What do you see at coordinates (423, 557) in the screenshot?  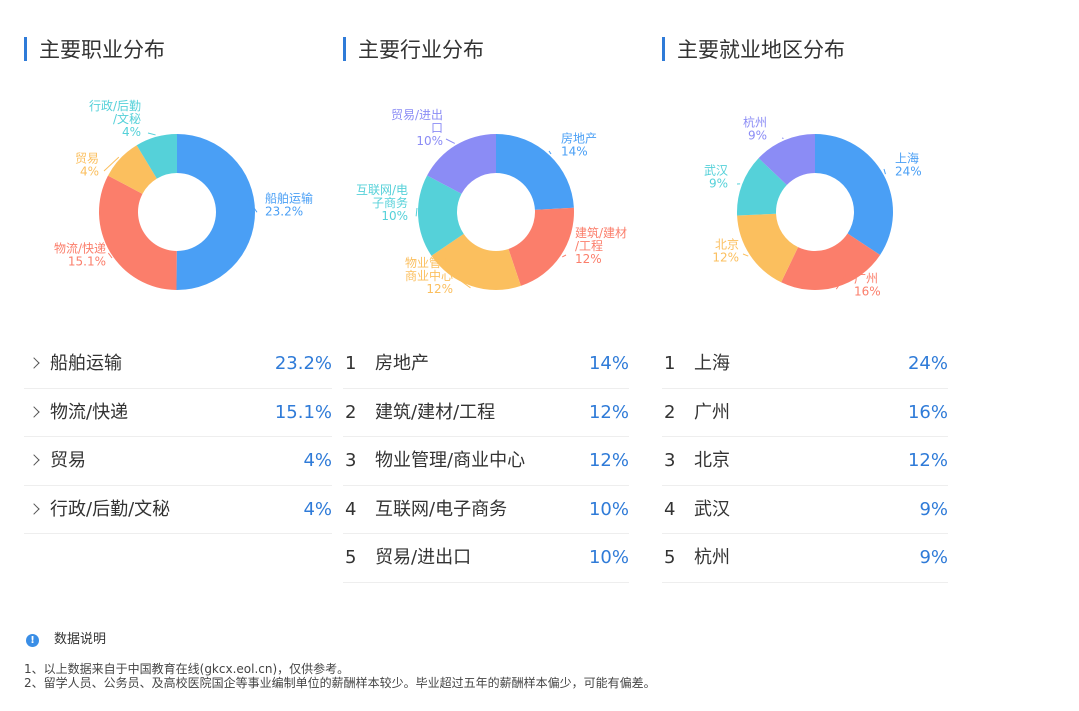 I see `item-label: 贸易/进出口` at bounding box center [423, 557].